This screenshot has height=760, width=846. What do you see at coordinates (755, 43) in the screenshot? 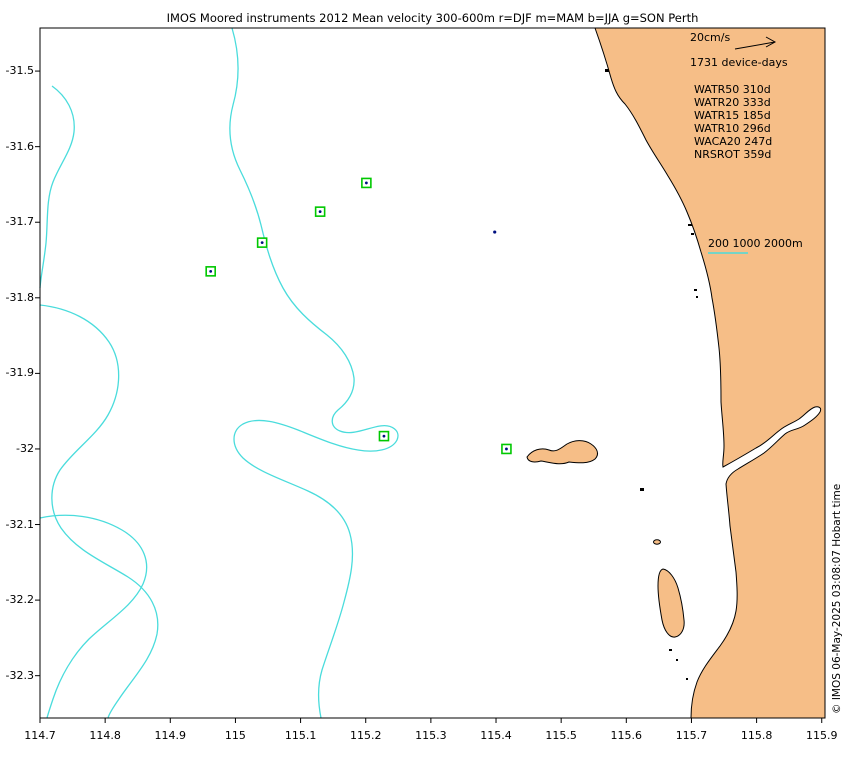
I see `velocity-scale-arrow` at bounding box center [755, 43].